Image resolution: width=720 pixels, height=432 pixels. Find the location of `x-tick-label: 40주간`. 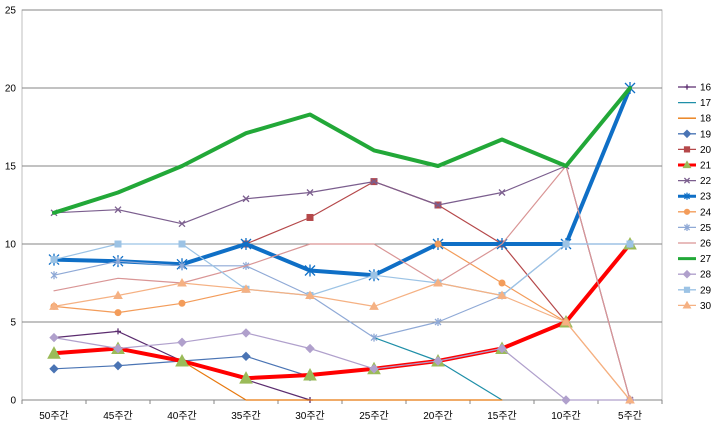

x-tick-label: 40주간 is located at coordinates (182, 416).